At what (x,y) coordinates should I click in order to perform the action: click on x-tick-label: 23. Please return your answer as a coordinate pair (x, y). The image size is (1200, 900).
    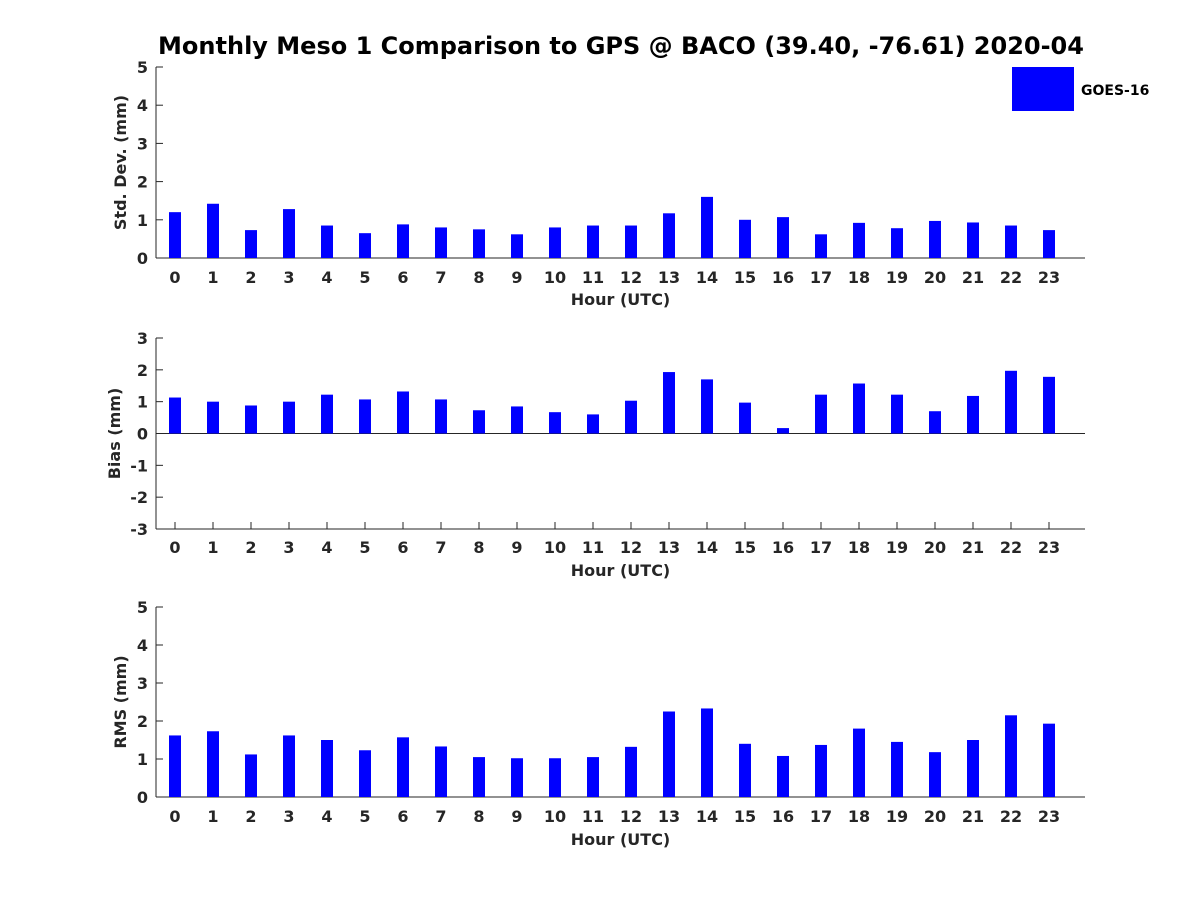
    Looking at the image, I should click on (1049, 277).